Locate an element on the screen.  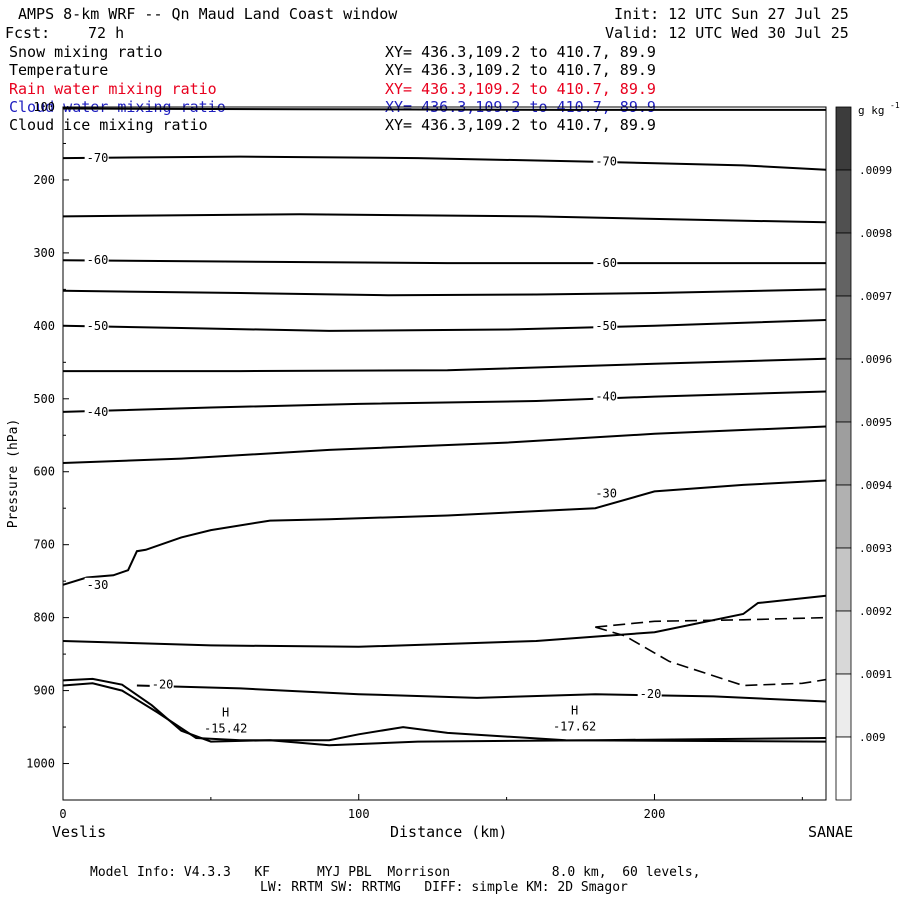
init-time: Init: 12 UTC Sun 27 Jul 25 is located at coordinates (731, 14).